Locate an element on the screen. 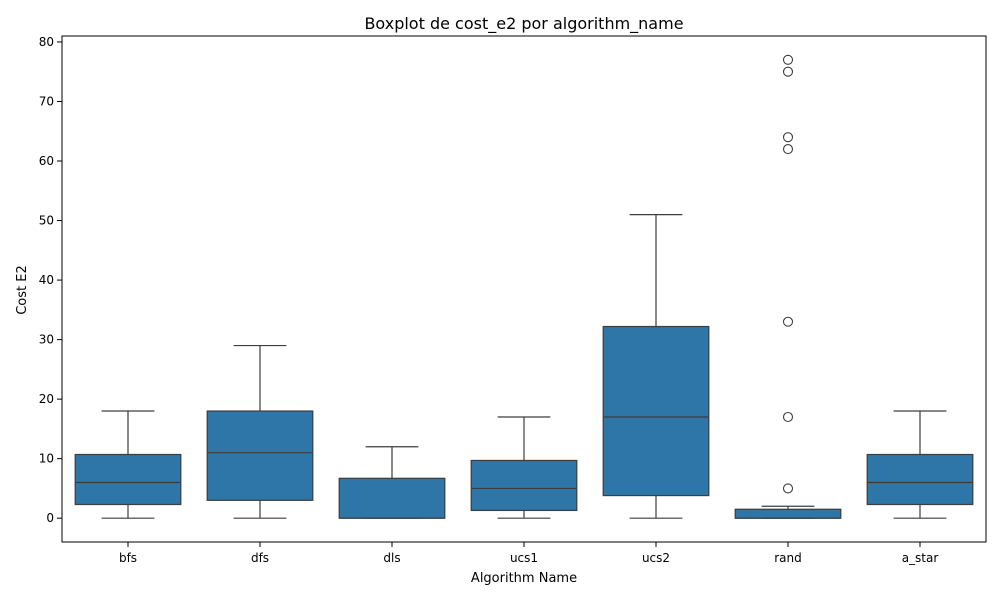 This screenshot has width=1000, height=600. y-tick-label: 10 is located at coordinates (46, 459).